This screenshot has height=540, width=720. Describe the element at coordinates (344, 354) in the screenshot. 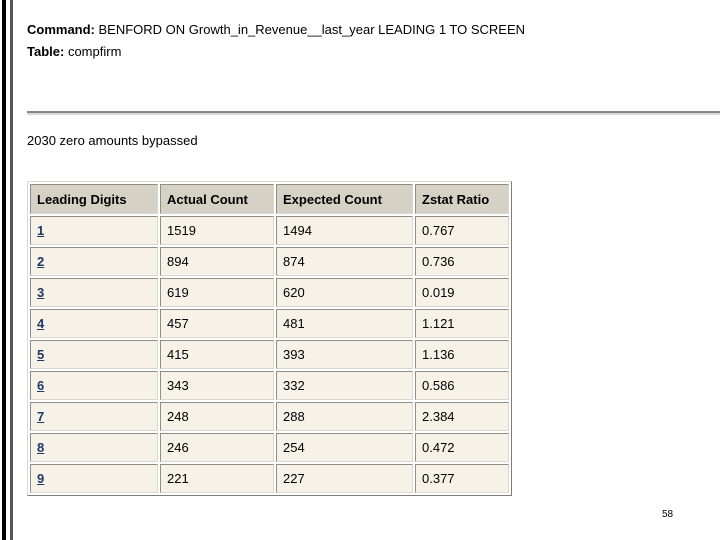

I see `expected-count-cell: 393` at that location.